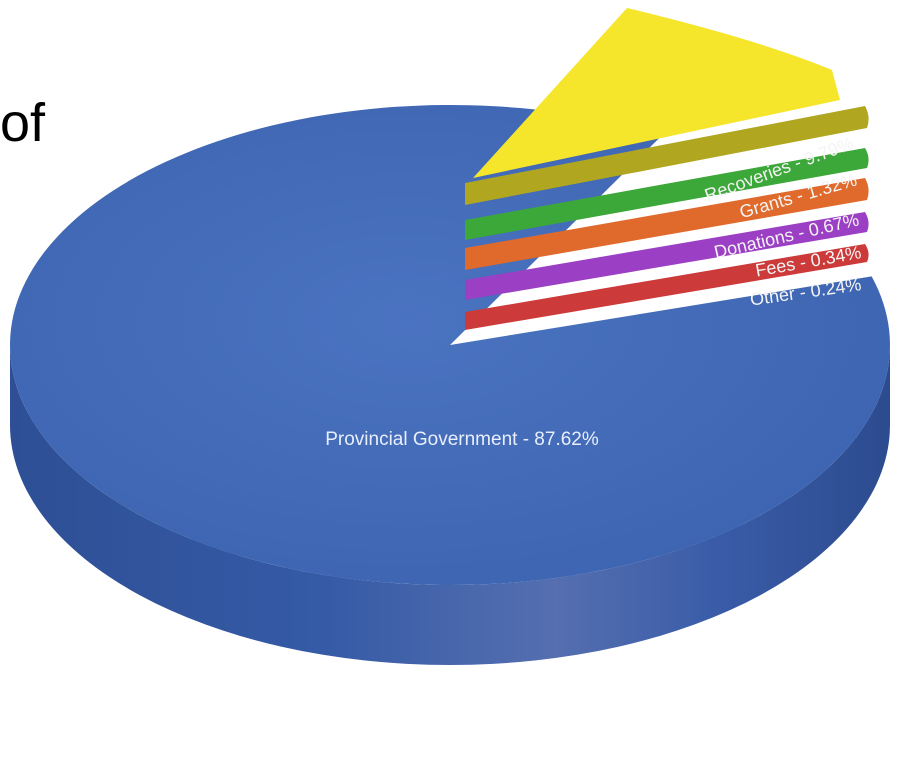 This screenshot has height=780, width=899. Describe the element at coordinates (656, 93) in the screenshot. I see `slice-top-recoveries` at that location.